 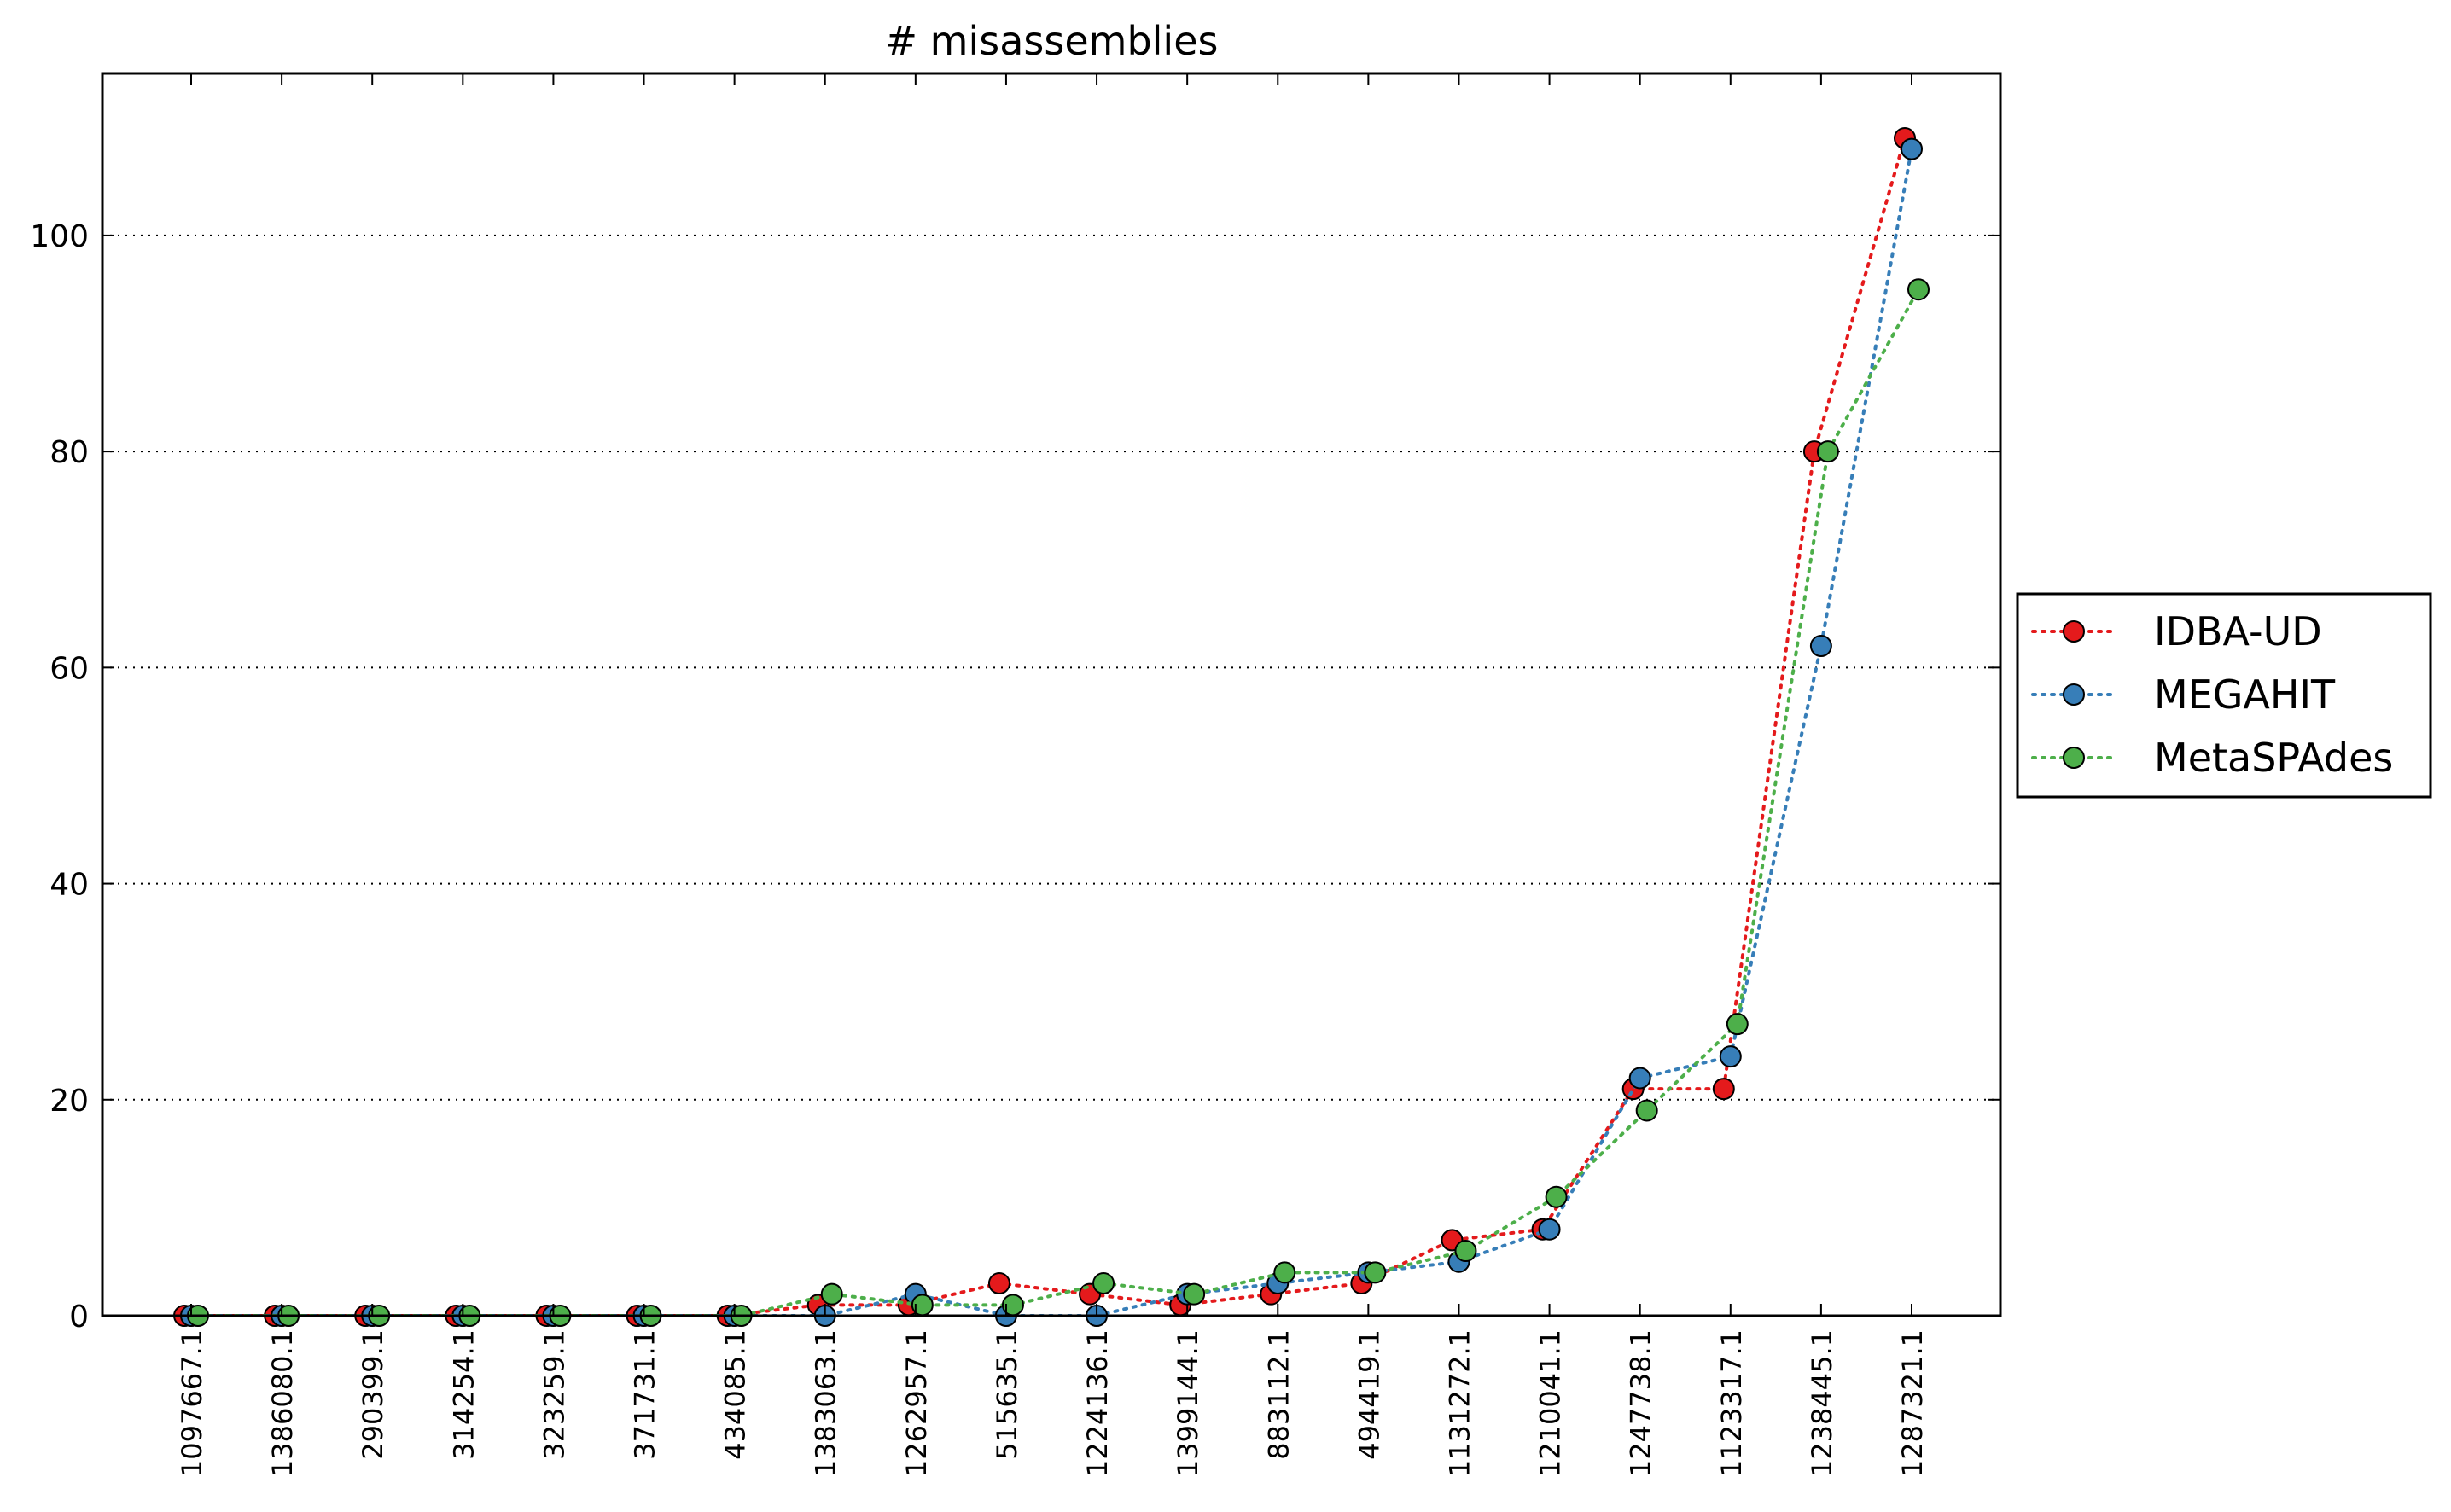 I want to click on x-tick-label: 883112.1, so click(x=1278, y=1394).